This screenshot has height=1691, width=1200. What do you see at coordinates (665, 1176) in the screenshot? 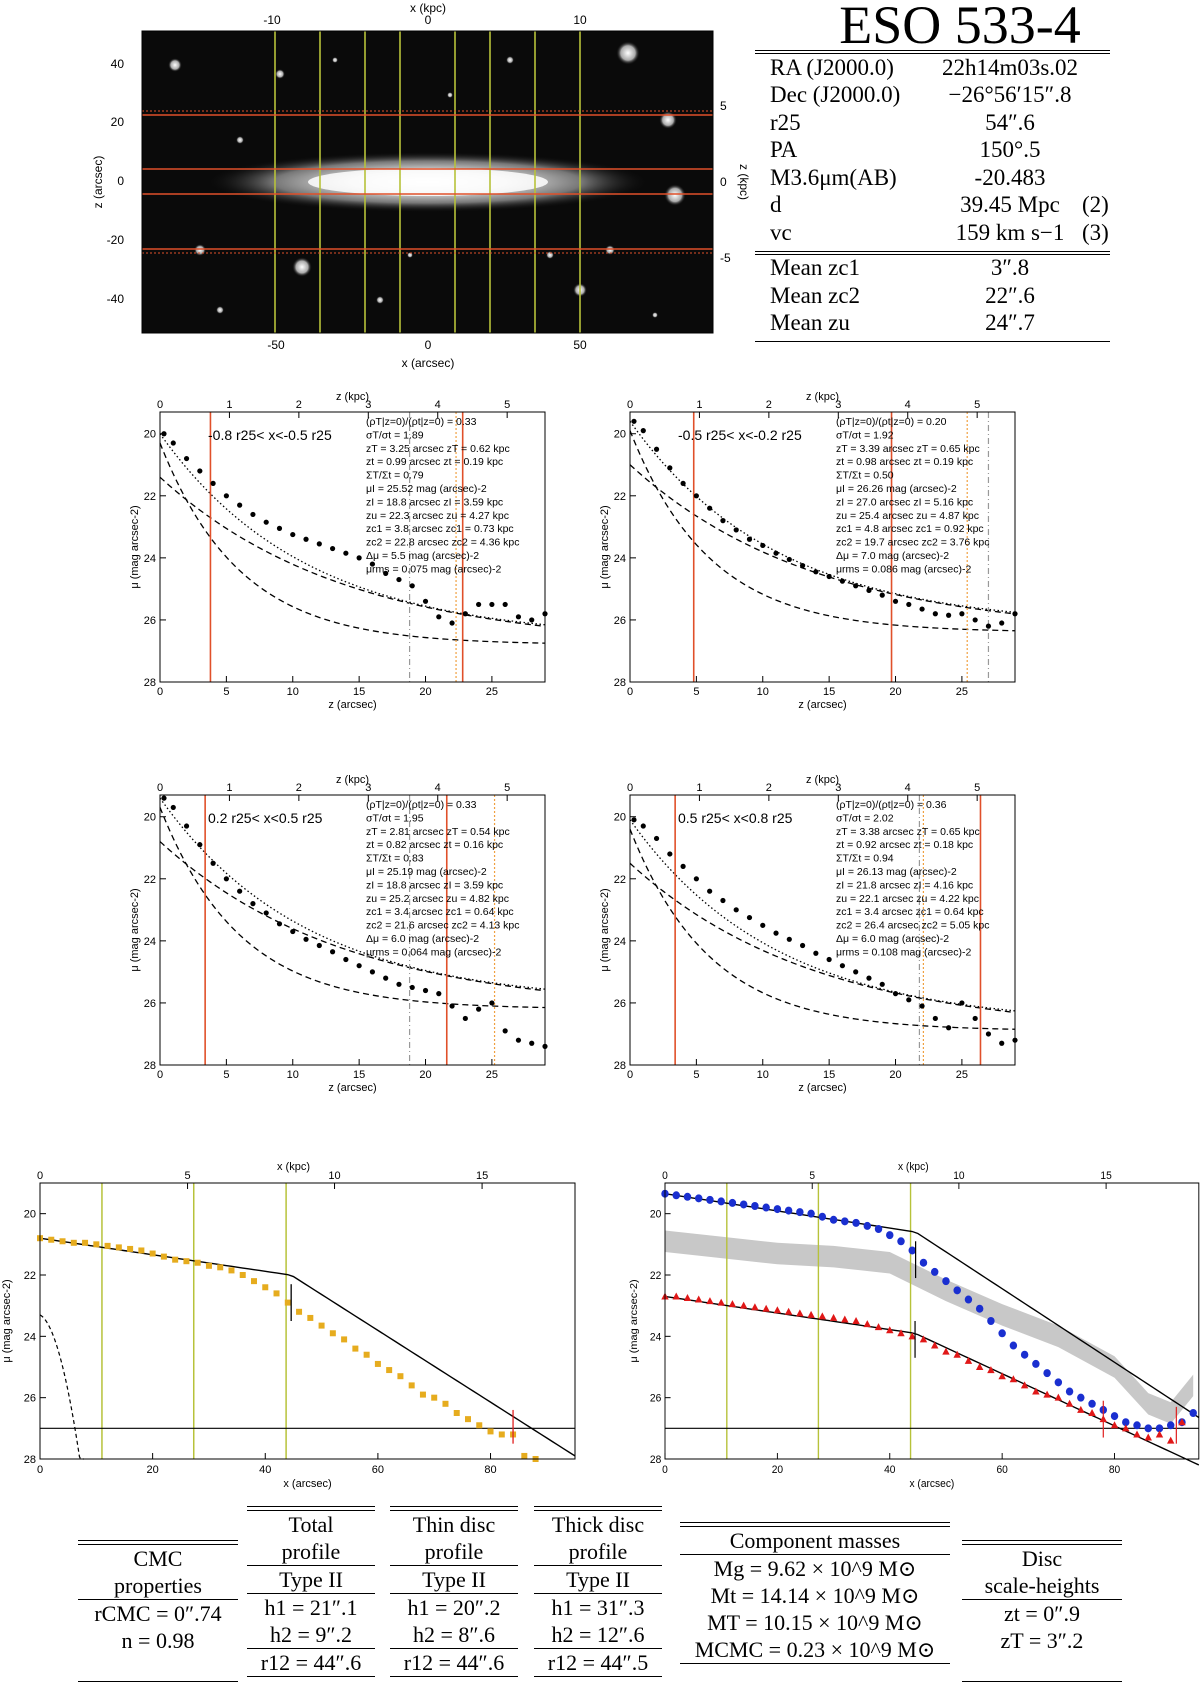
I see `kpc-tick-label: 0` at bounding box center [665, 1176].